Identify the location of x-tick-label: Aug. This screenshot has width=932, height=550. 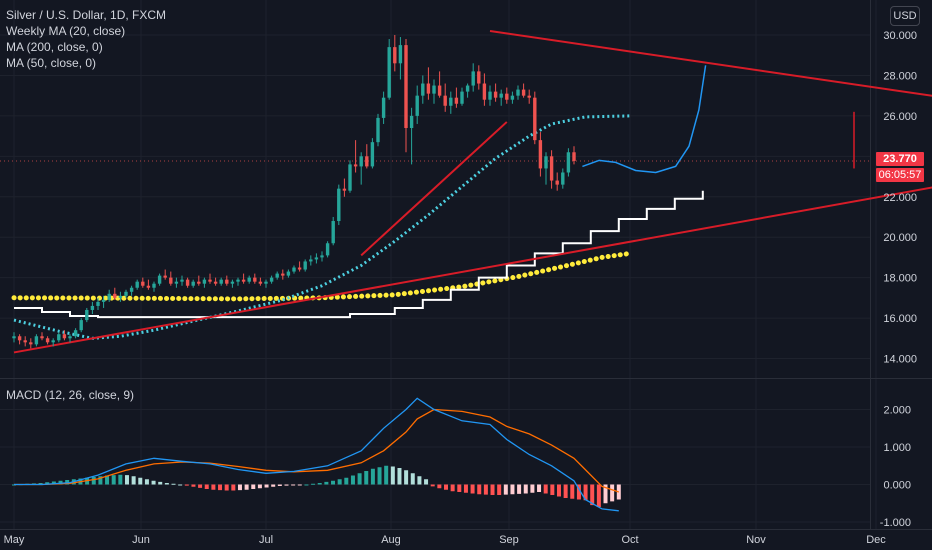
(391, 540).